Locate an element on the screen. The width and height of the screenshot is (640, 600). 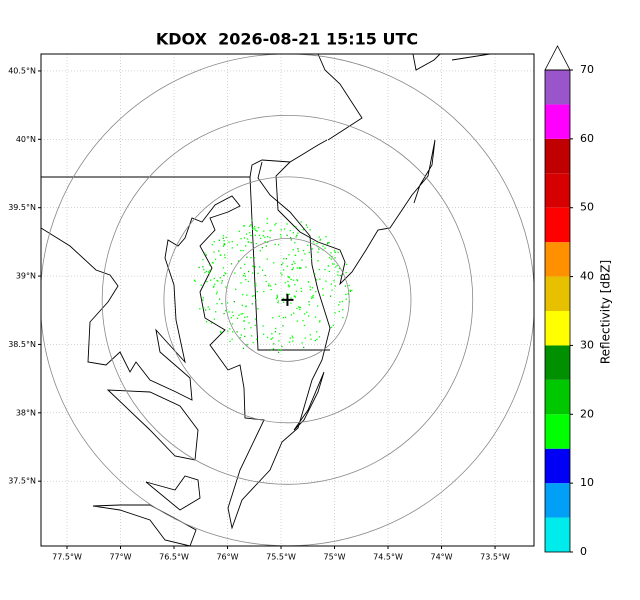
lat-tick-label: 40°N is located at coordinates (26, 139).